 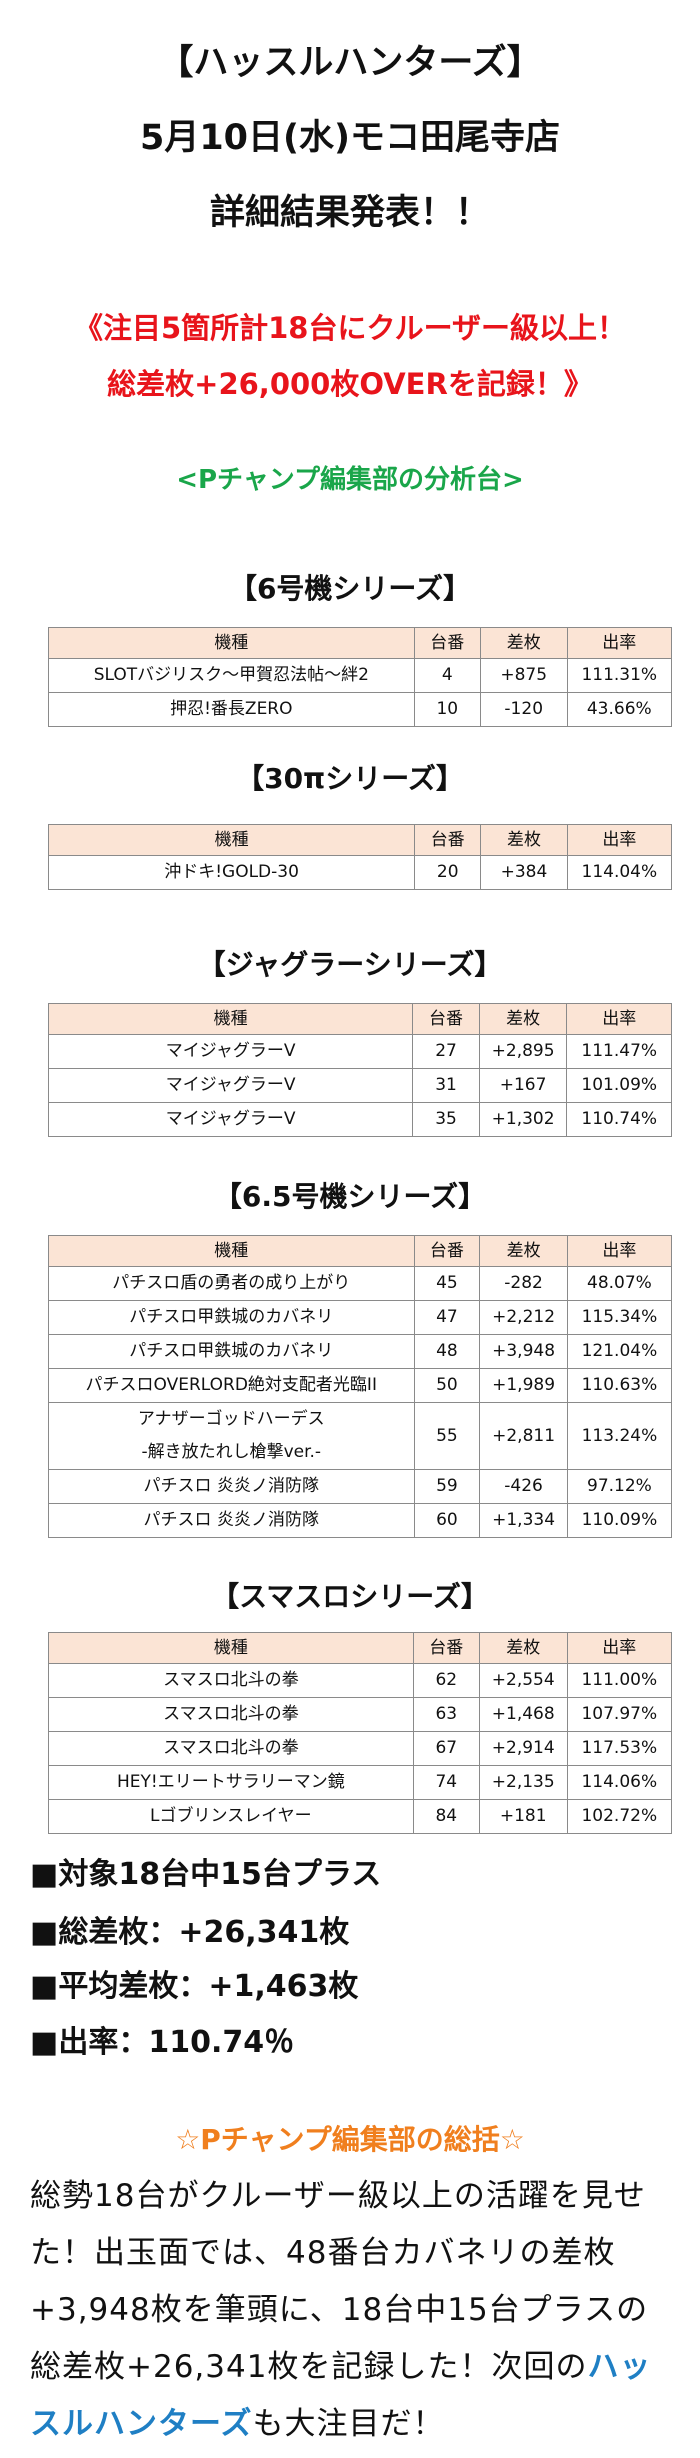 What do you see at coordinates (350, 2139) in the screenshot?
I see `conclusion-title: ☆Pチャンプ編集部の総括☆` at bounding box center [350, 2139].